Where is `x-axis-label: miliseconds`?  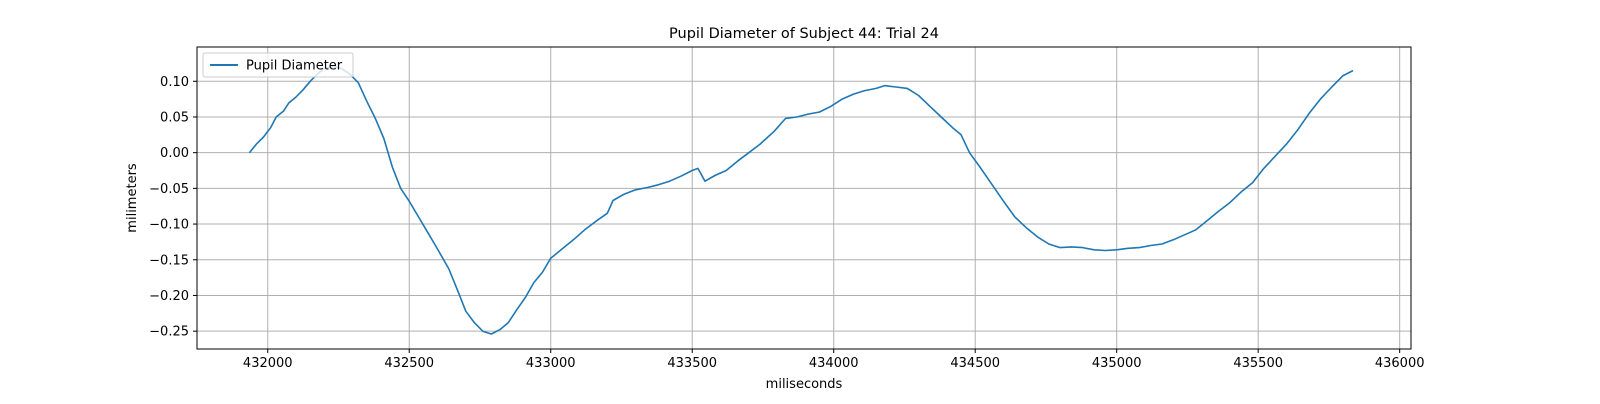 x-axis-label: miliseconds is located at coordinates (804, 384).